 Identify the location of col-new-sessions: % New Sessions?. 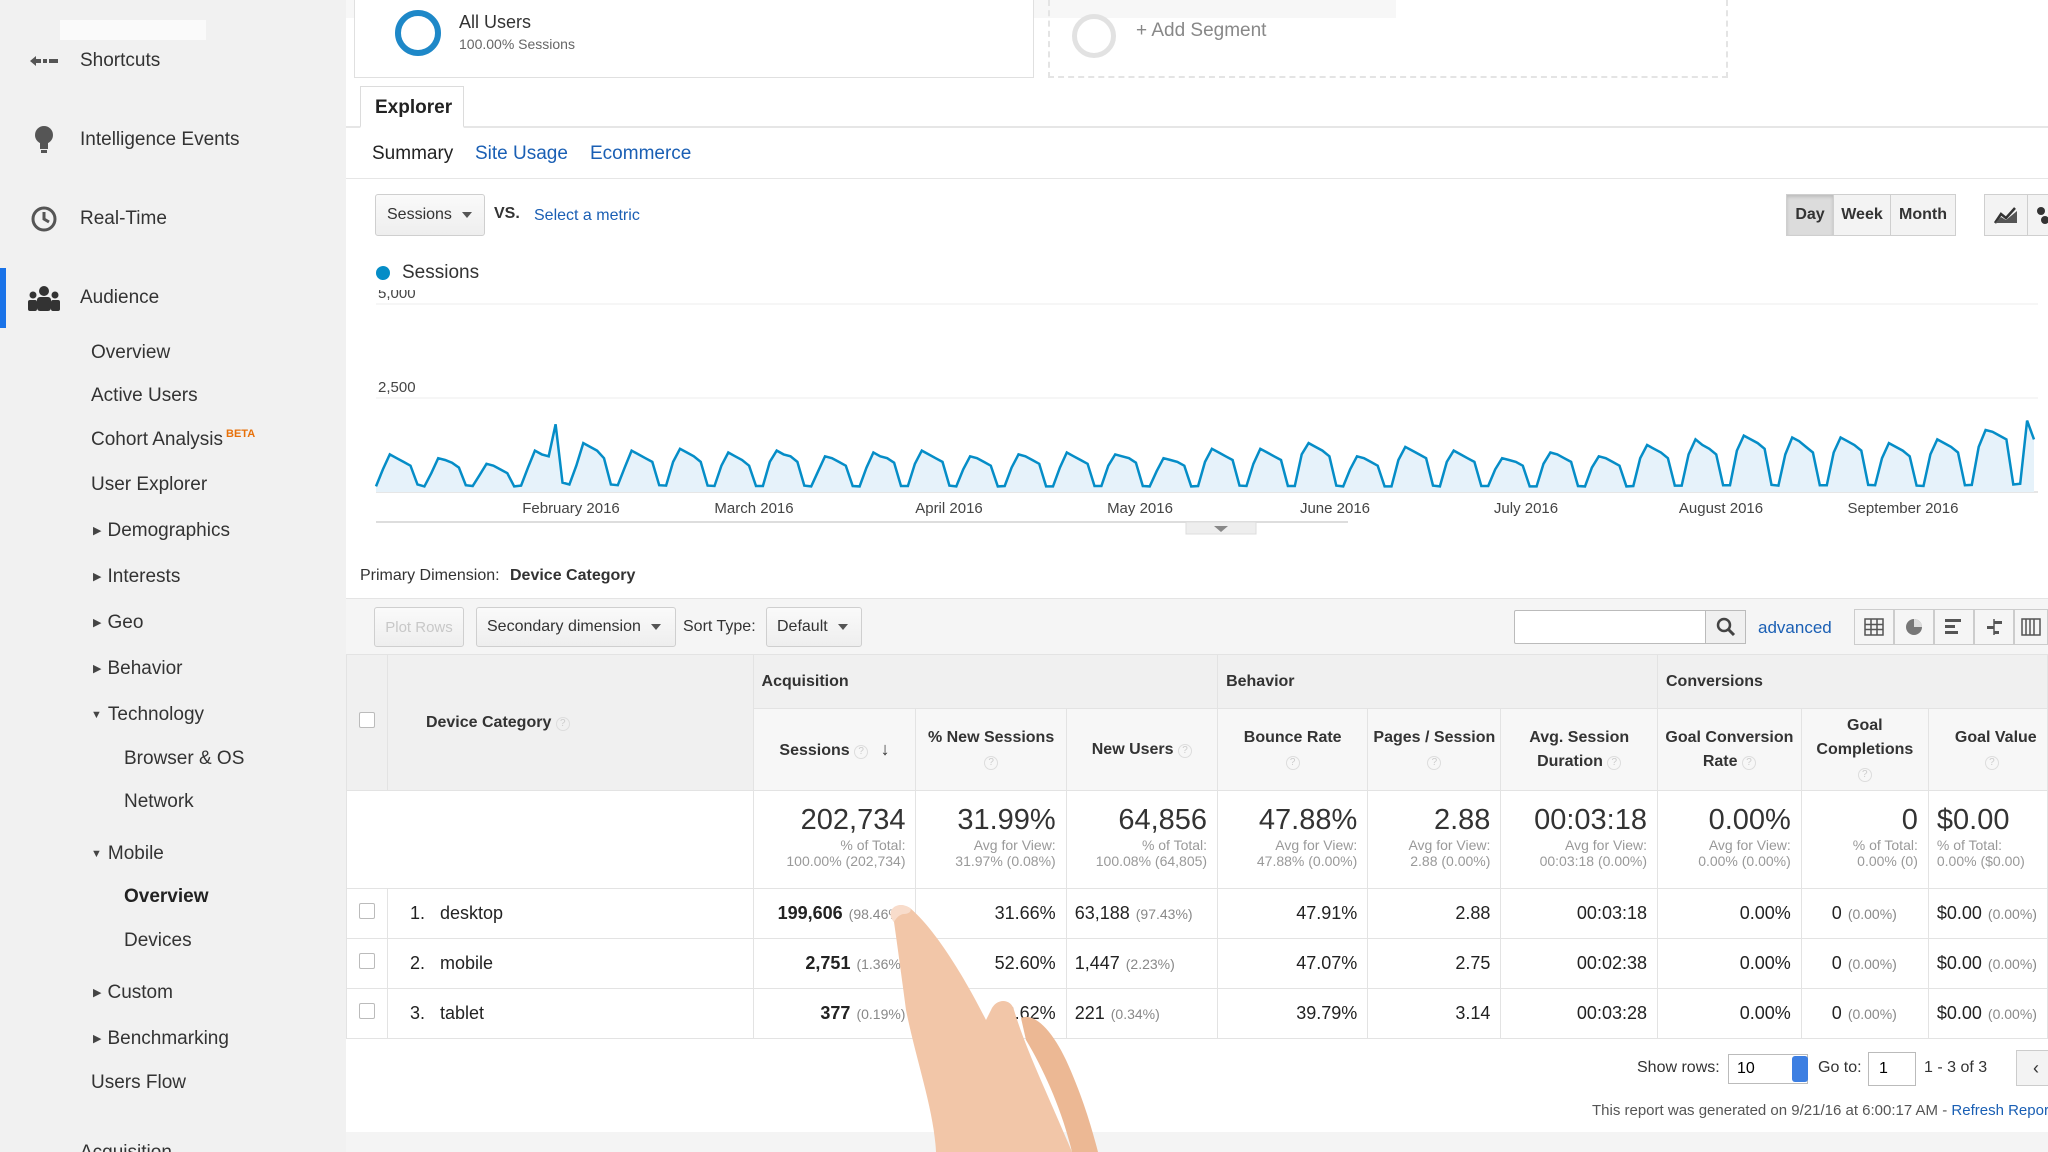
(991, 749).